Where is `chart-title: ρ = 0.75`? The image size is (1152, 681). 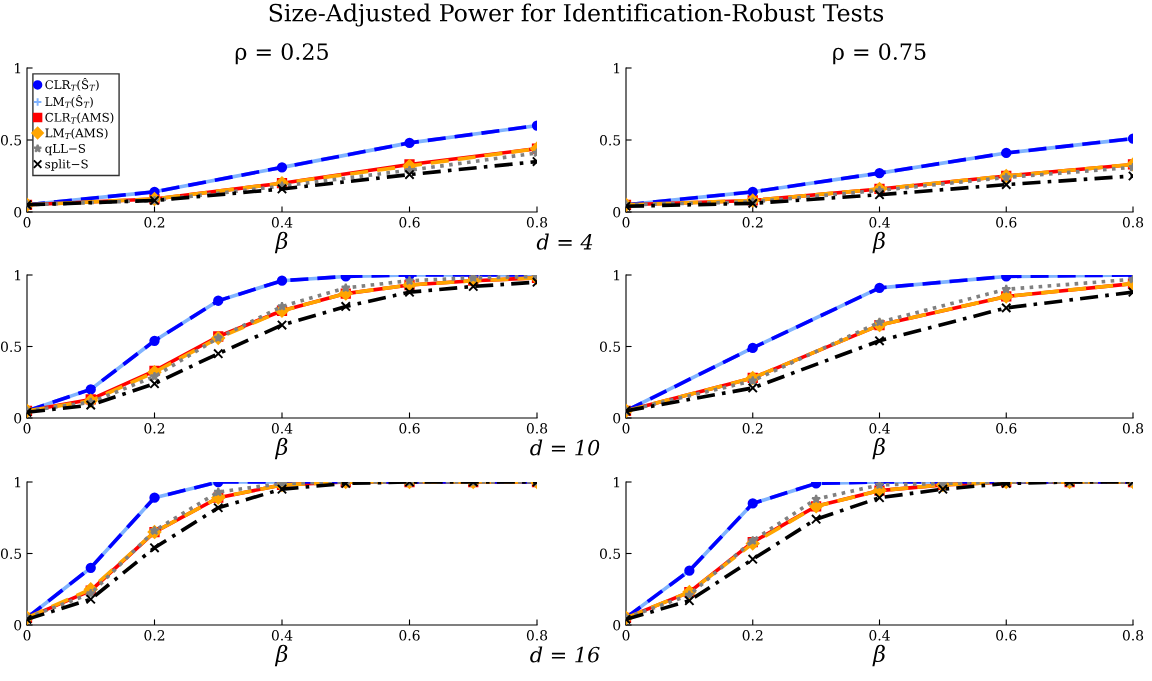
chart-title: ρ = 0.75 is located at coordinates (879, 54).